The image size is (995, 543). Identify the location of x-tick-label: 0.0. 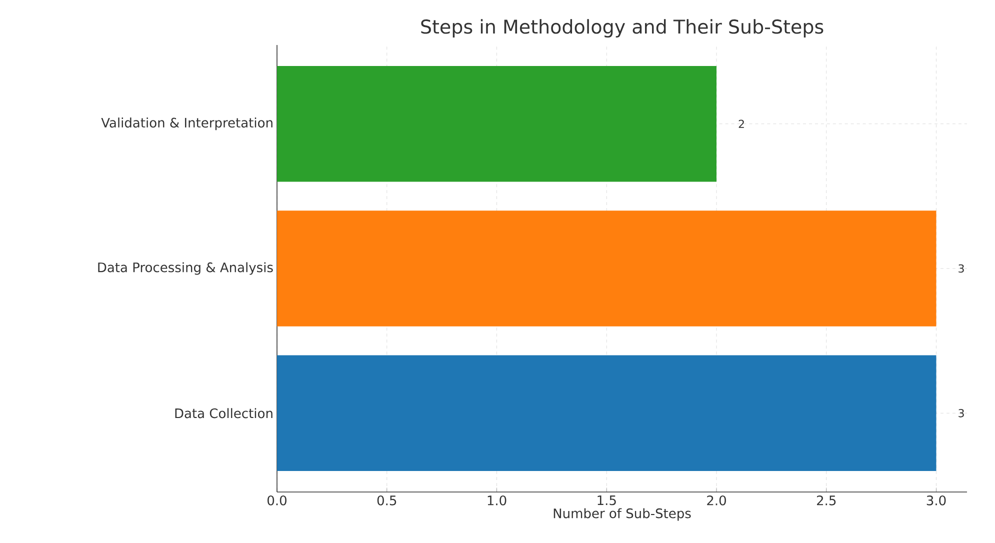
(277, 501).